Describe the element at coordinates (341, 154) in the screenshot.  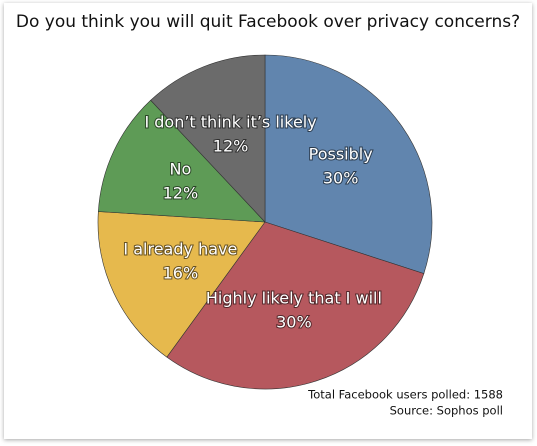
I see `slice-label: Possibly` at that location.